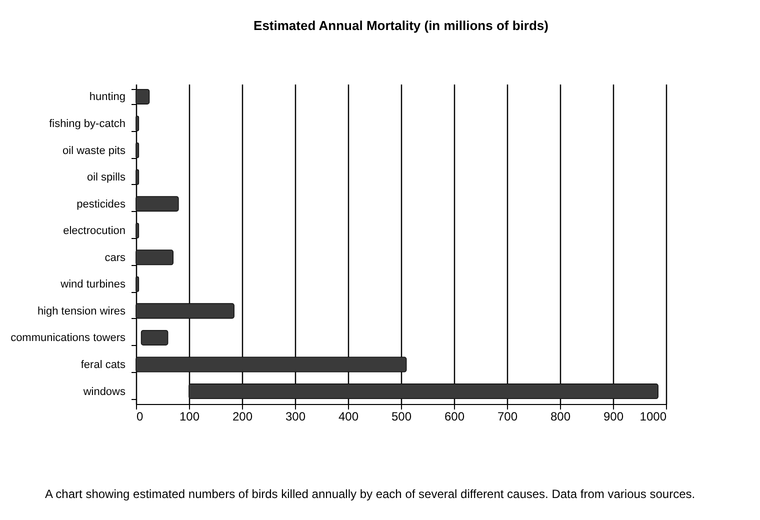  I want to click on x-tick-label: 500, so click(401, 417).